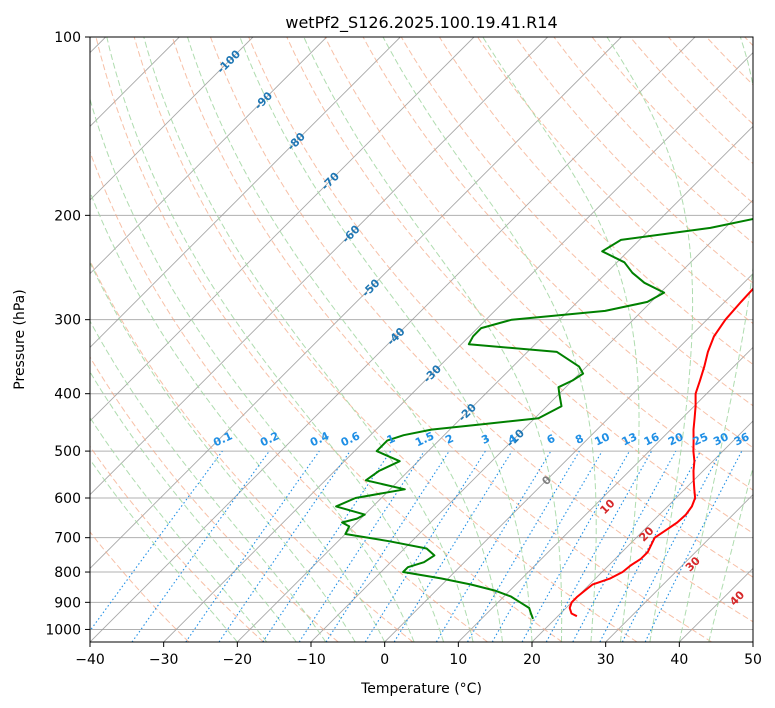  Describe the element at coordinates (90, 660) in the screenshot. I see `x-tick-label: −40` at that location.